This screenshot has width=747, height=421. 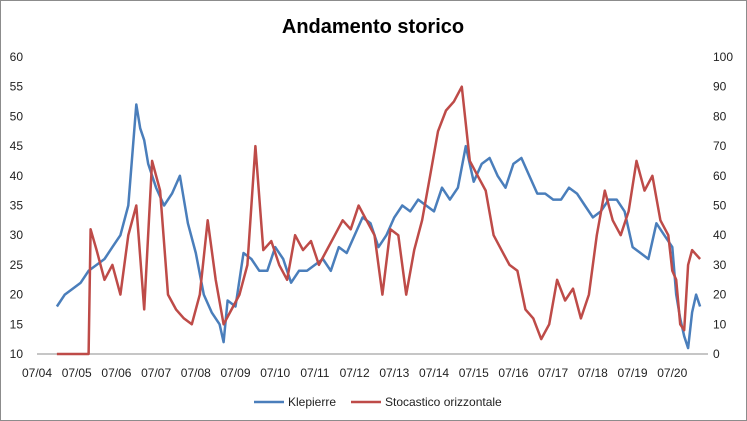 I want to click on y-left-tick-label: 40, so click(x=17, y=176).